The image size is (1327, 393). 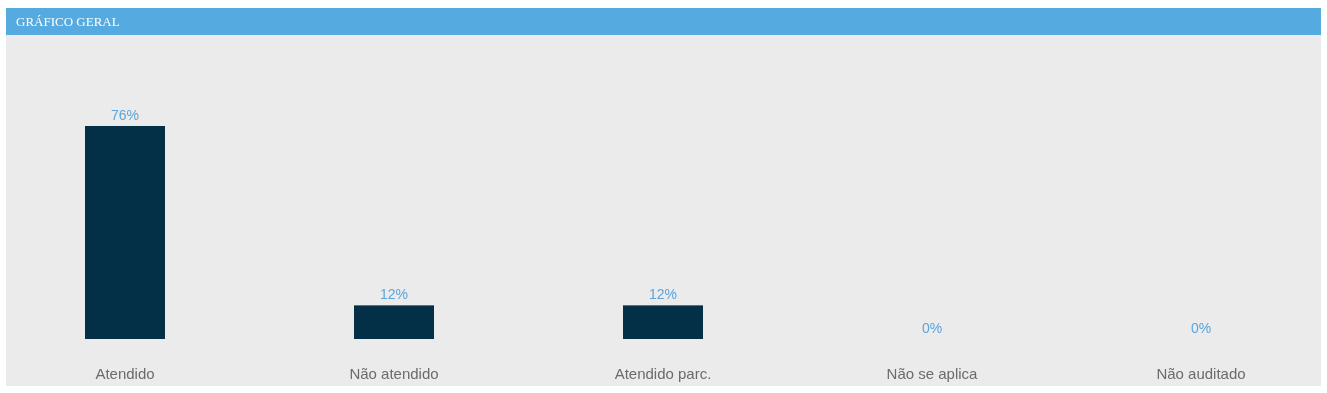 I want to click on x-tick-label: Atendido parc., so click(x=663, y=373).